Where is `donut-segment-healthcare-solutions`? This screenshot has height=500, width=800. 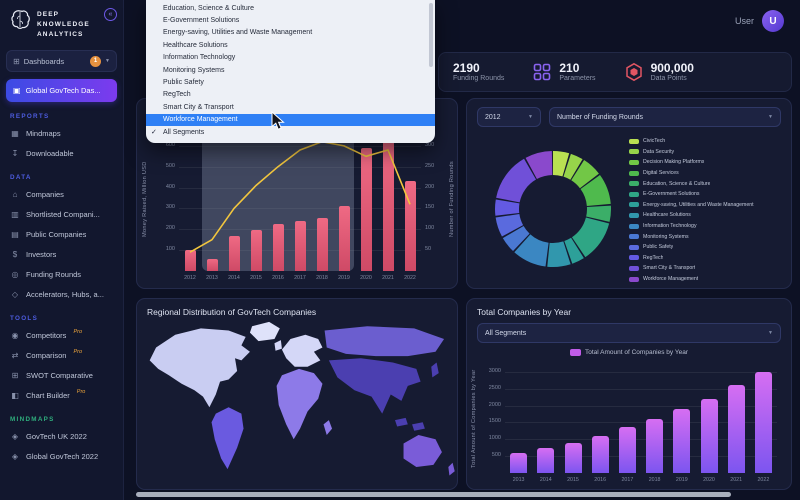
donut-segment-healthcare-solutions is located at coordinates (553, 209).